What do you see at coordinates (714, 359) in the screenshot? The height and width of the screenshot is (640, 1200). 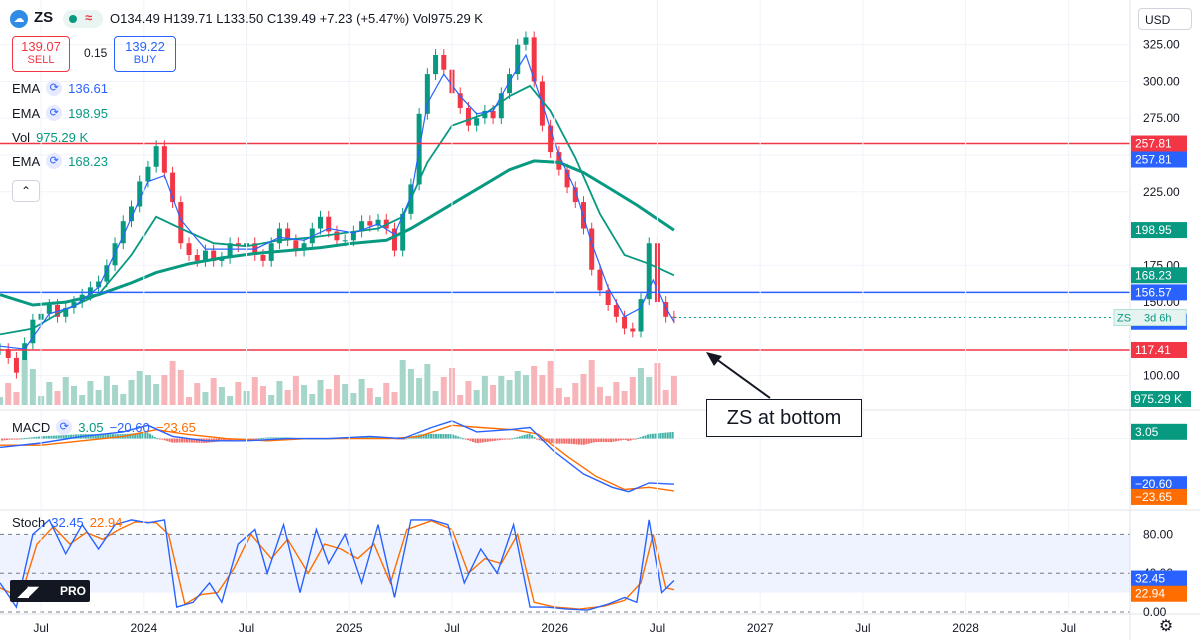 I see `annotation-arrowhead` at bounding box center [714, 359].